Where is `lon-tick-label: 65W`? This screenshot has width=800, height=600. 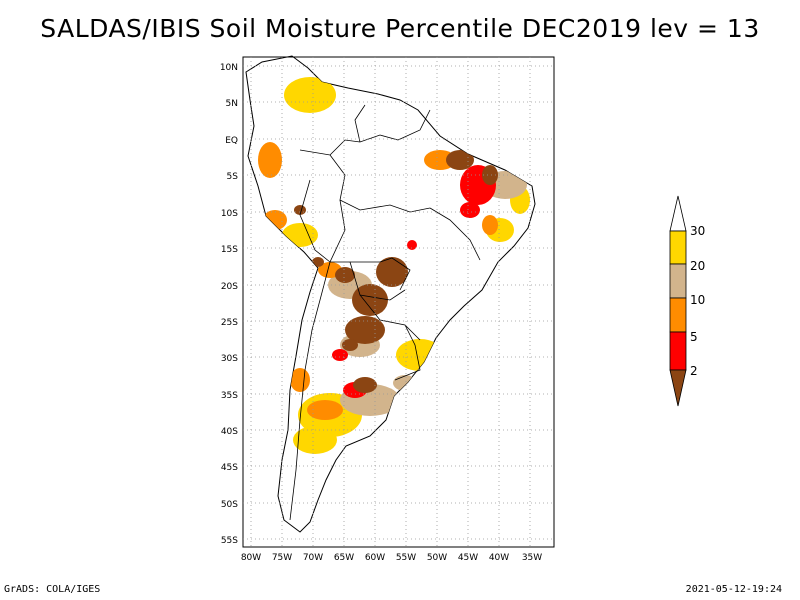 lon-tick-label: 65W is located at coordinates (344, 558).